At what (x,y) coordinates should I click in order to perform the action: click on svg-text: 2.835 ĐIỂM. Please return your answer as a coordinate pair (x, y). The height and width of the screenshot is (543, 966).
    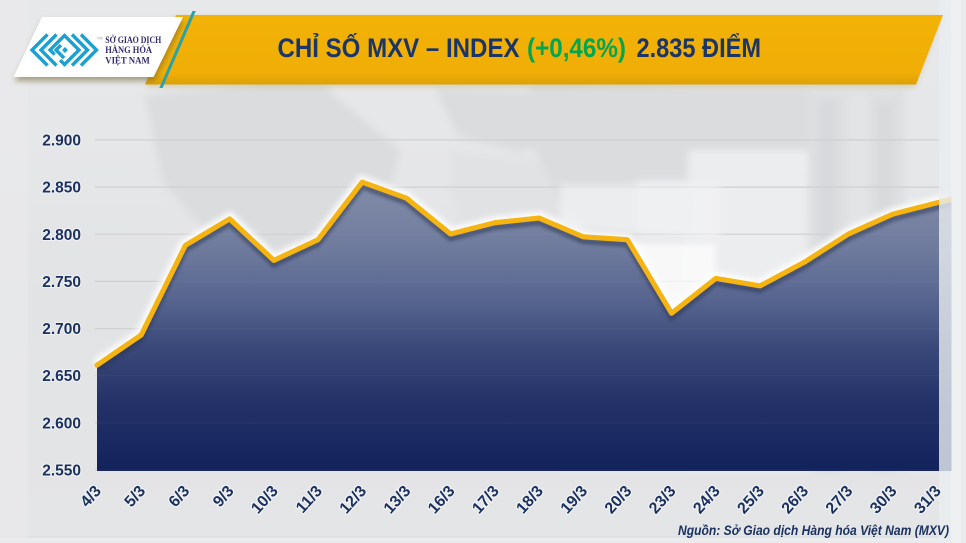
    Looking at the image, I should click on (699, 48).